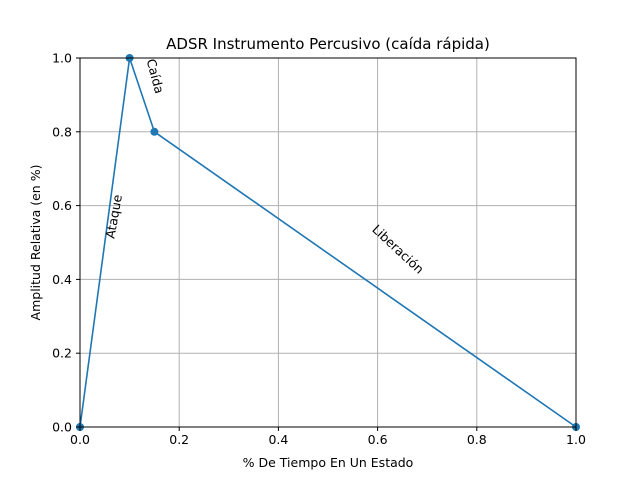  What do you see at coordinates (378, 439) in the screenshot?
I see `x-tick-label: 0.6` at bounding box center [378, 439].